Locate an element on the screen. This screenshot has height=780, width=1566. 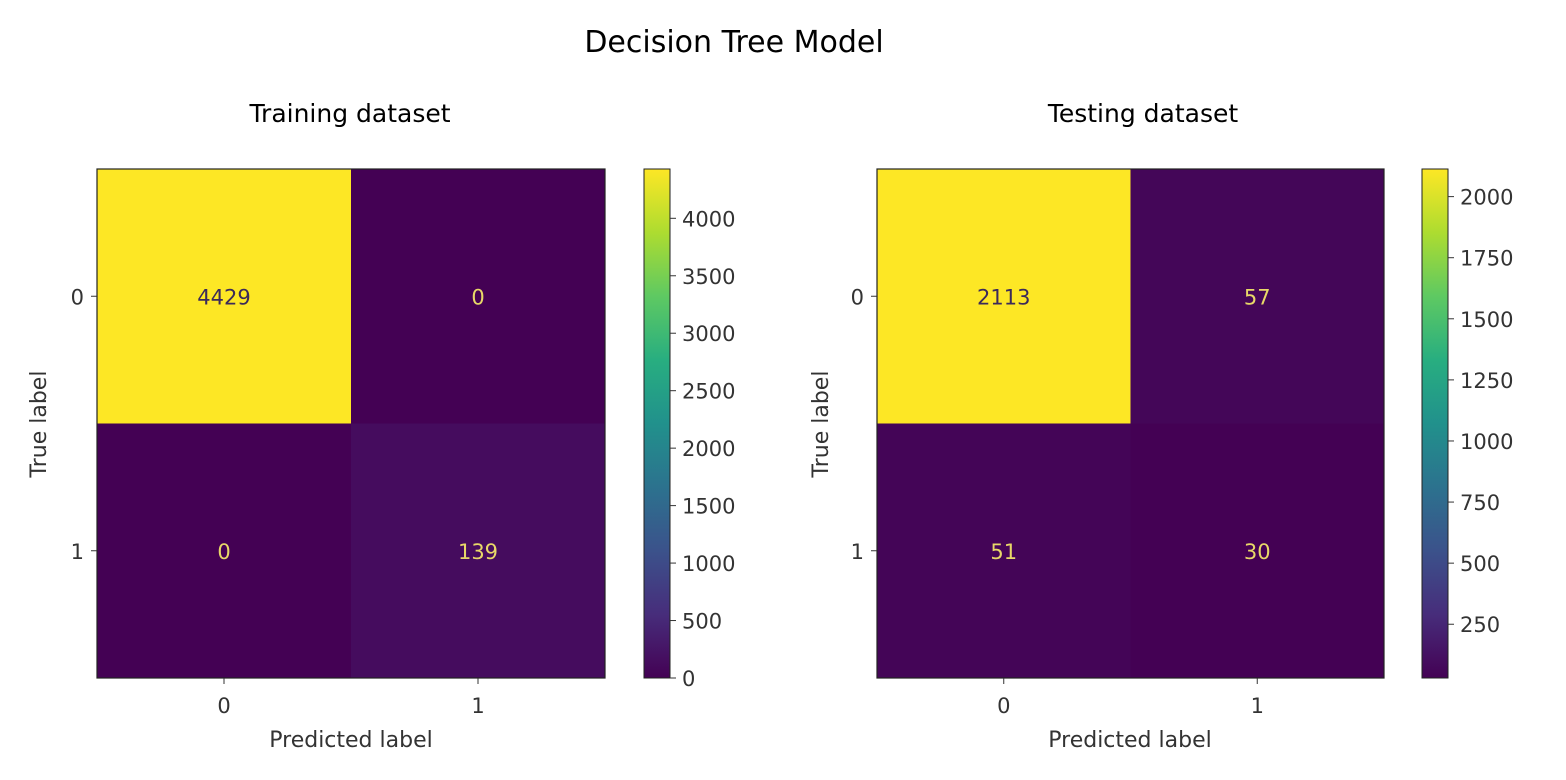
training-cell-label-0-1: 0 is located at coordinates (477, 297).